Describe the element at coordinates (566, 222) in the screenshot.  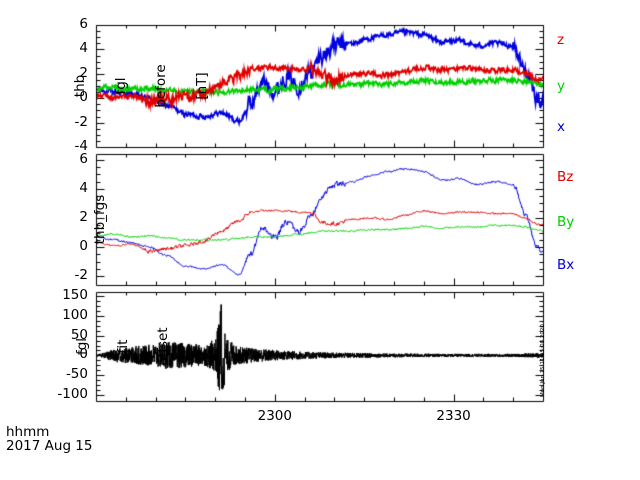
I see `legend-item-by: By` at that location.